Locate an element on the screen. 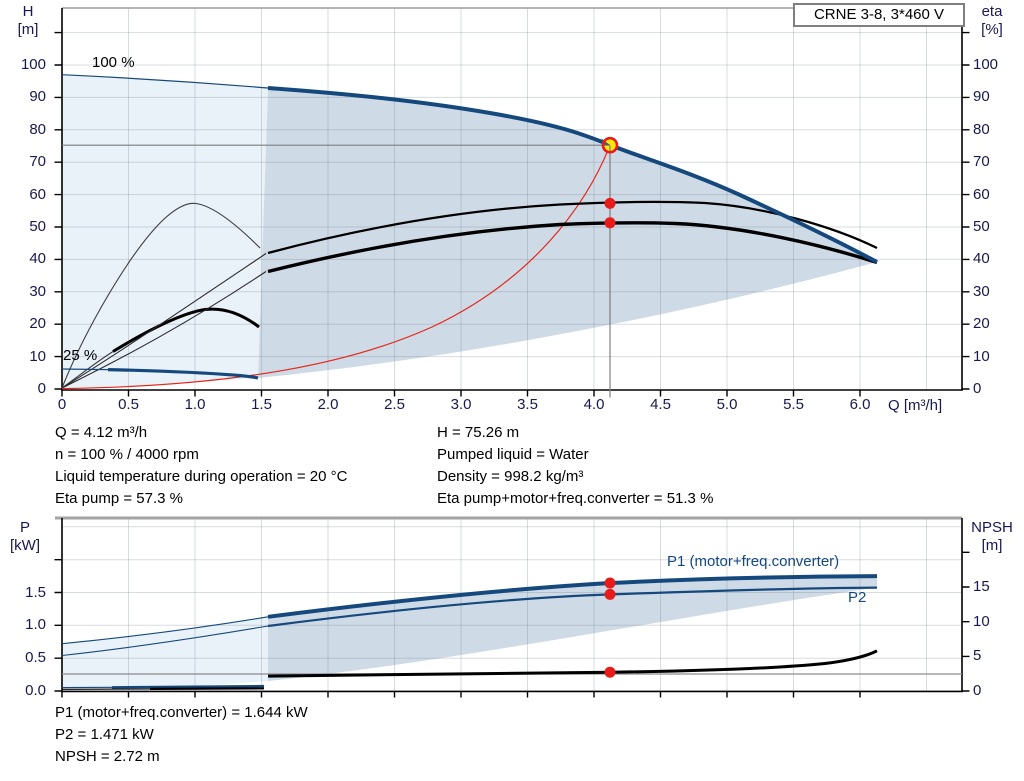 This screenshot has height=781, width=1024. pump-type-label: CRNE 3-8, 3*460 V is located at coordinates (879, 14).